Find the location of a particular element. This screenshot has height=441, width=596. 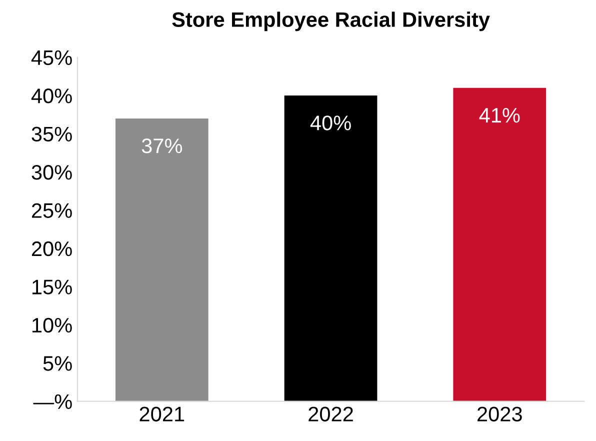

y-tick-label: 10% is located at coordinates (52, 325).